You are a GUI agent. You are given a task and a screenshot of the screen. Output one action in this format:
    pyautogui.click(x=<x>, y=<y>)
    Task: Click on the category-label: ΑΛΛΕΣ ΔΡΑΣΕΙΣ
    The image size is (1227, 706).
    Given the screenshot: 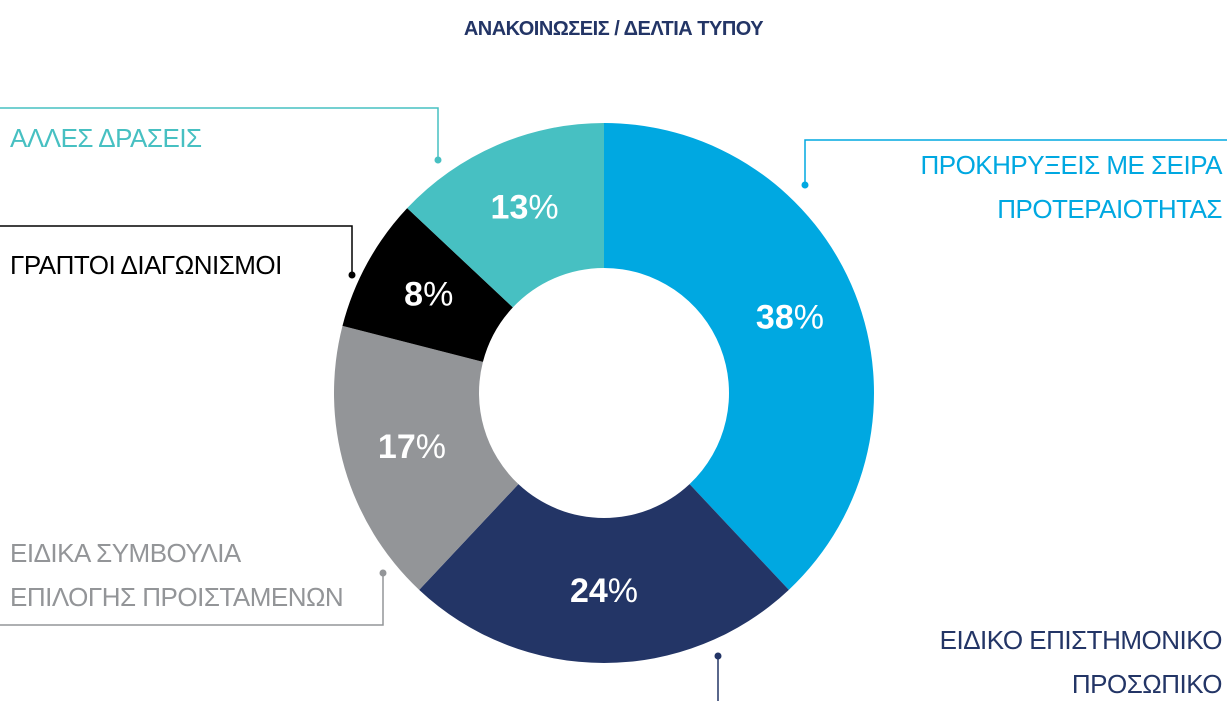 What is the action you would take?
    pyautogui.click(x=106, y=138)
    